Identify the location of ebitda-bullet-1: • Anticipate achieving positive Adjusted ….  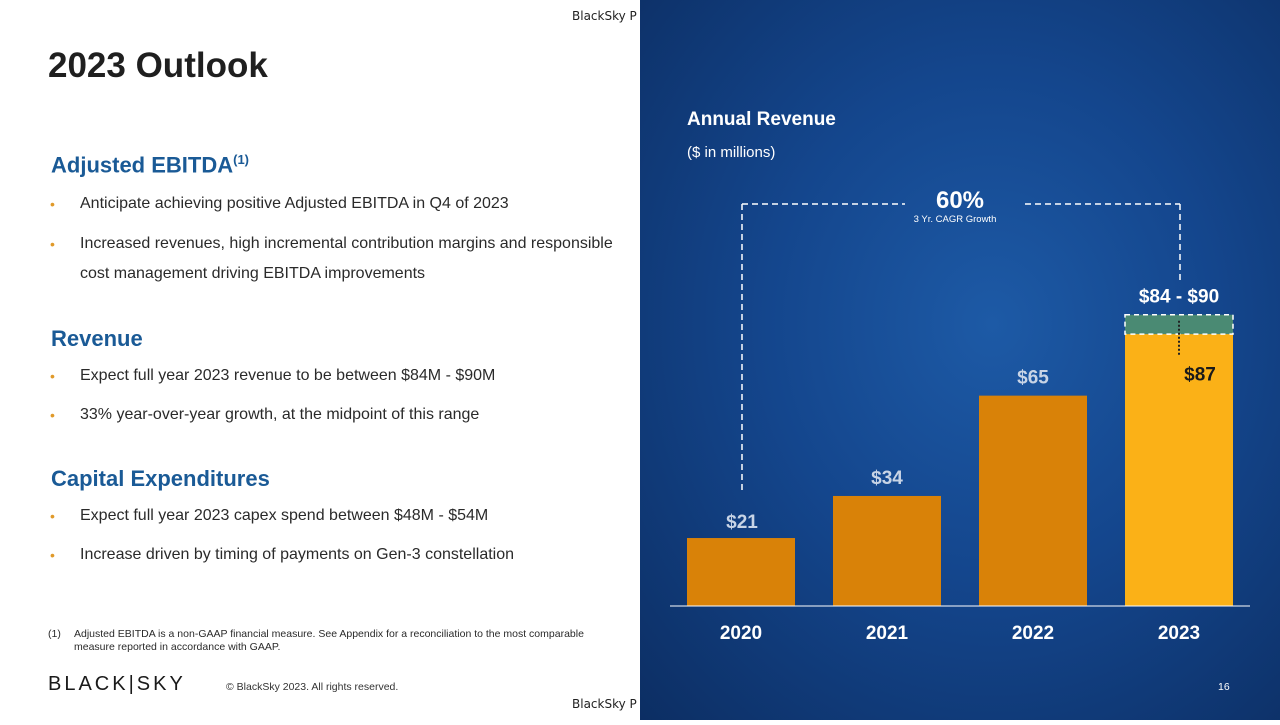
(340, 204).